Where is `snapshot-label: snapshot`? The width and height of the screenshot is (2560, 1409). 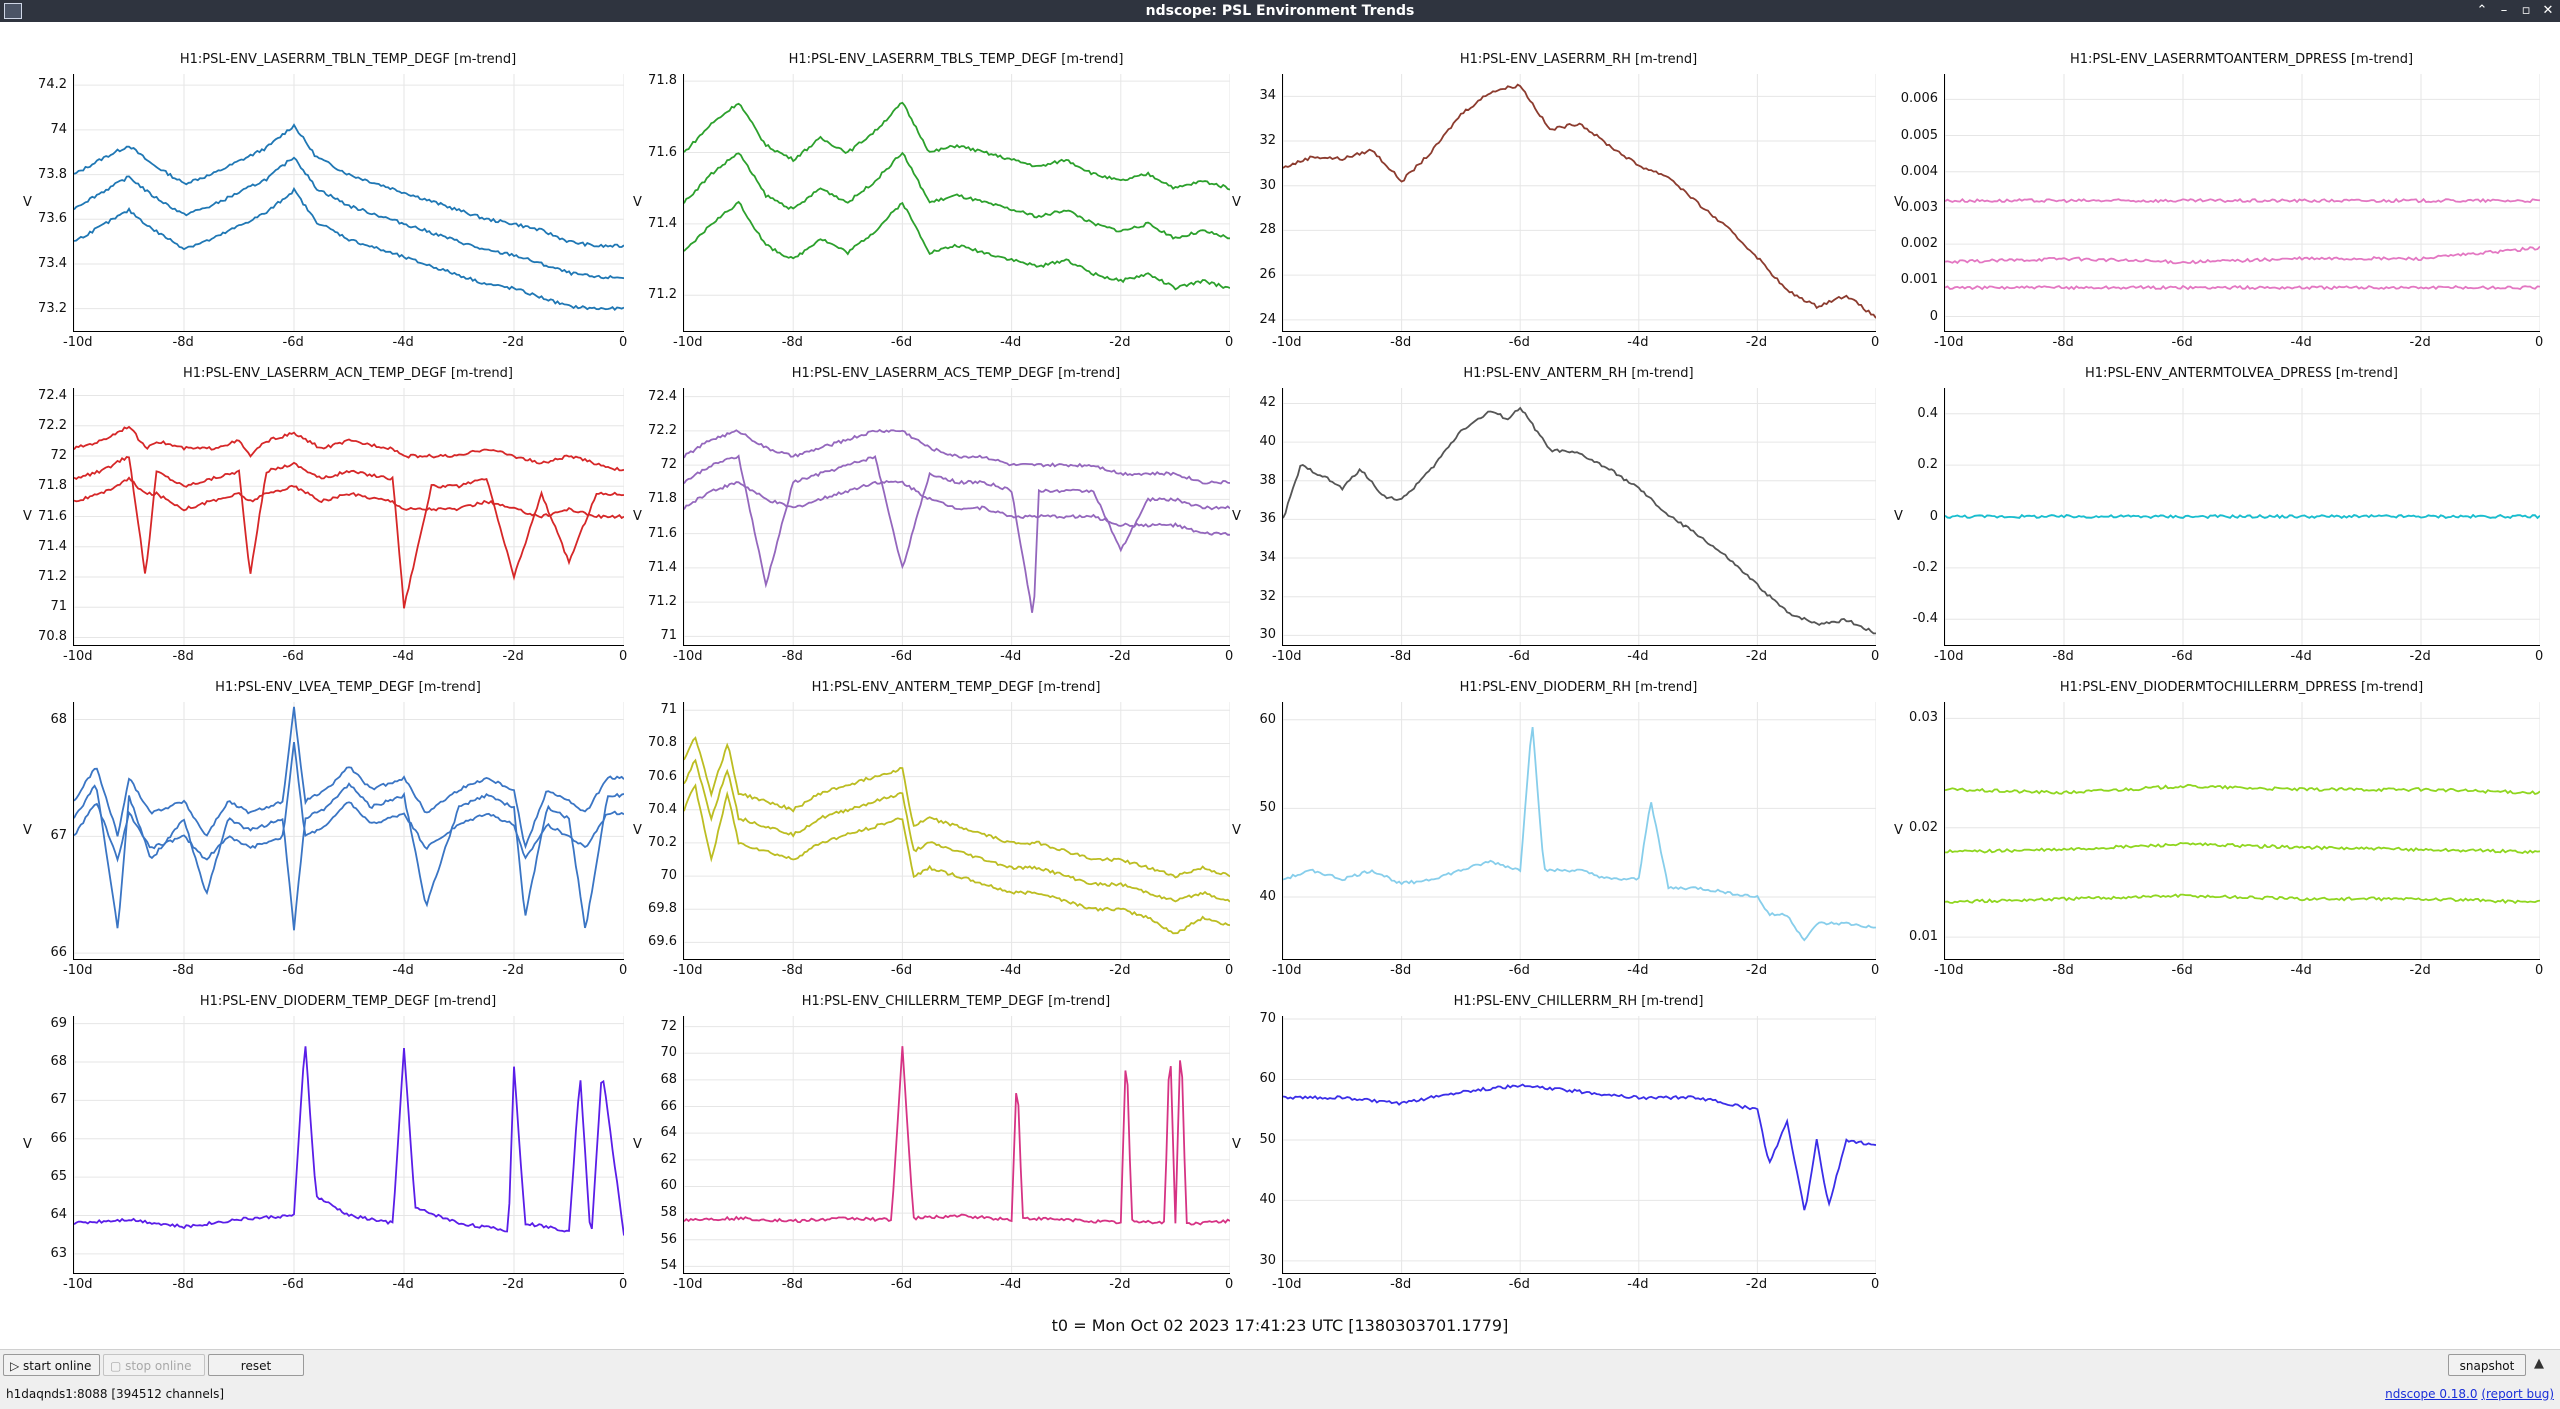 snapshot-label: snapshot is located at coordinates (2487, 1366).